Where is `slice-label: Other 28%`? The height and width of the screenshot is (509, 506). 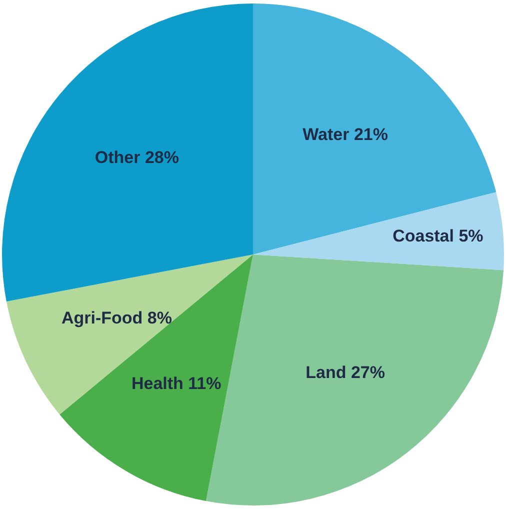
slice-label: Other 28% is located at coordinates (137, 158).